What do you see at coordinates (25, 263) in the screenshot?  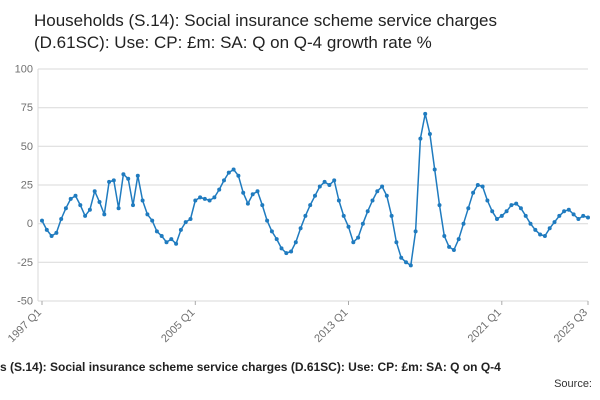 I see `y-tick-label: -25` at bounding box center [25, 263].